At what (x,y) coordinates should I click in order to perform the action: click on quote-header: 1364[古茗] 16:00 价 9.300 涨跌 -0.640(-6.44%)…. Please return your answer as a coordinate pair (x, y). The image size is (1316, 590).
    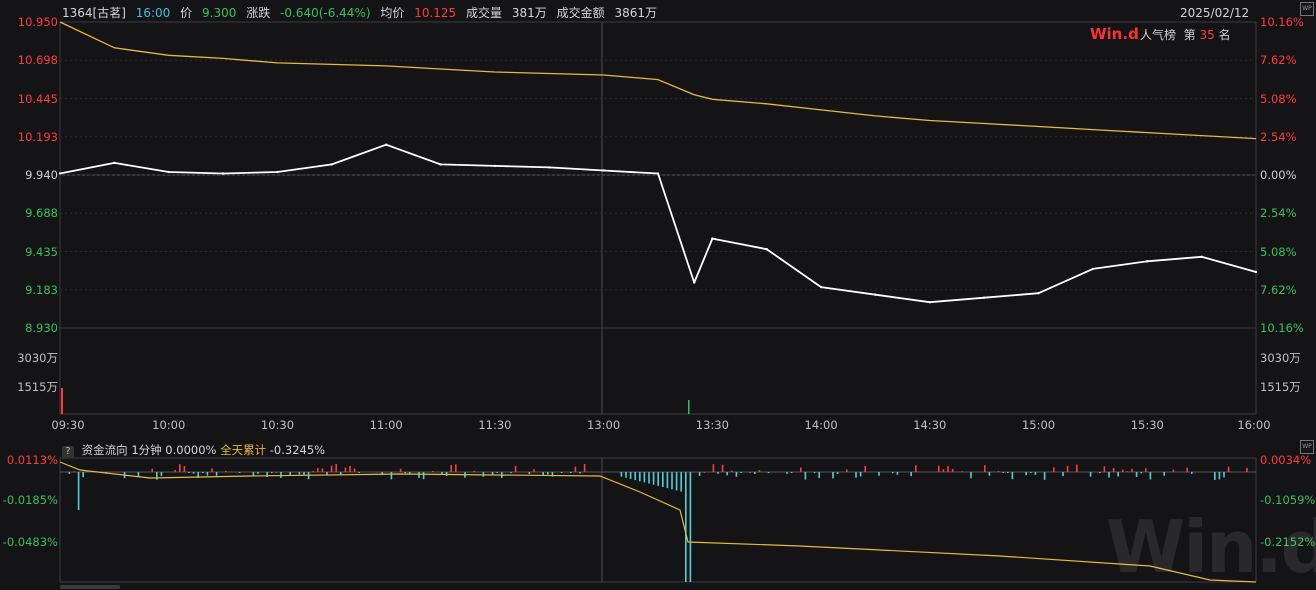
    Looking at the image, I should click on (362, 13).